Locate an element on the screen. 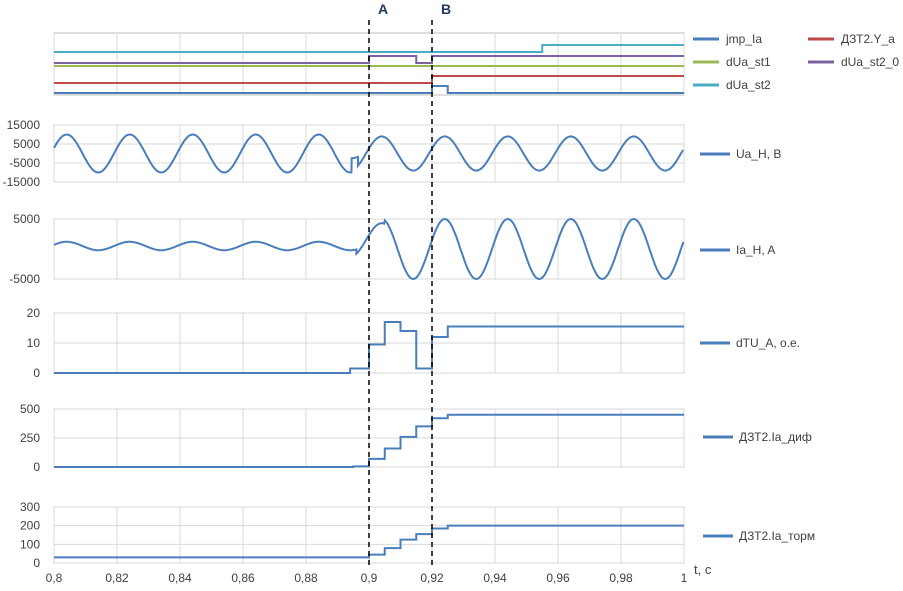 Image resolution: width=903 pixels, height=591 pixels. y-tick-label: 300 is located at coordinates (30, 507).